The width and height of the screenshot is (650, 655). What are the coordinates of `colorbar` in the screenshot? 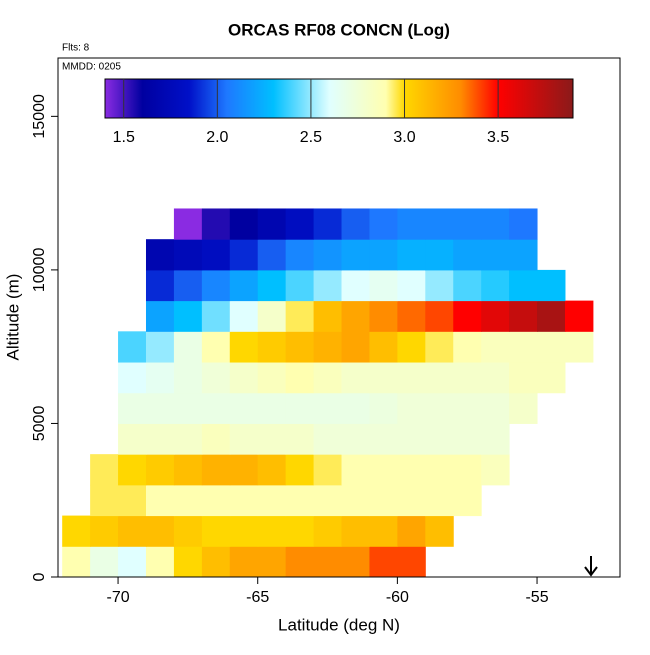 It's located at (339, 98).